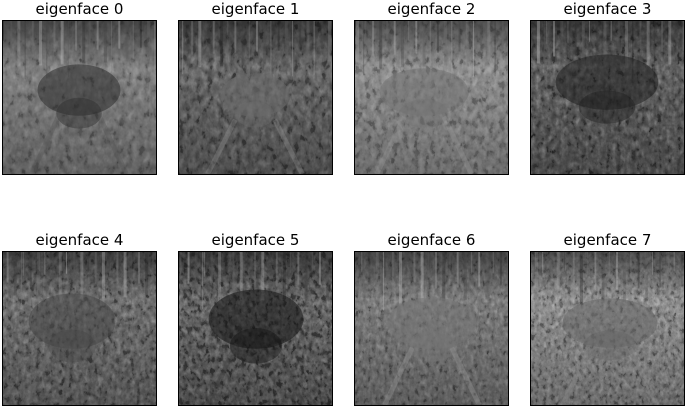  I want to click on panel-title: eigenface 6, so click(431, 240).